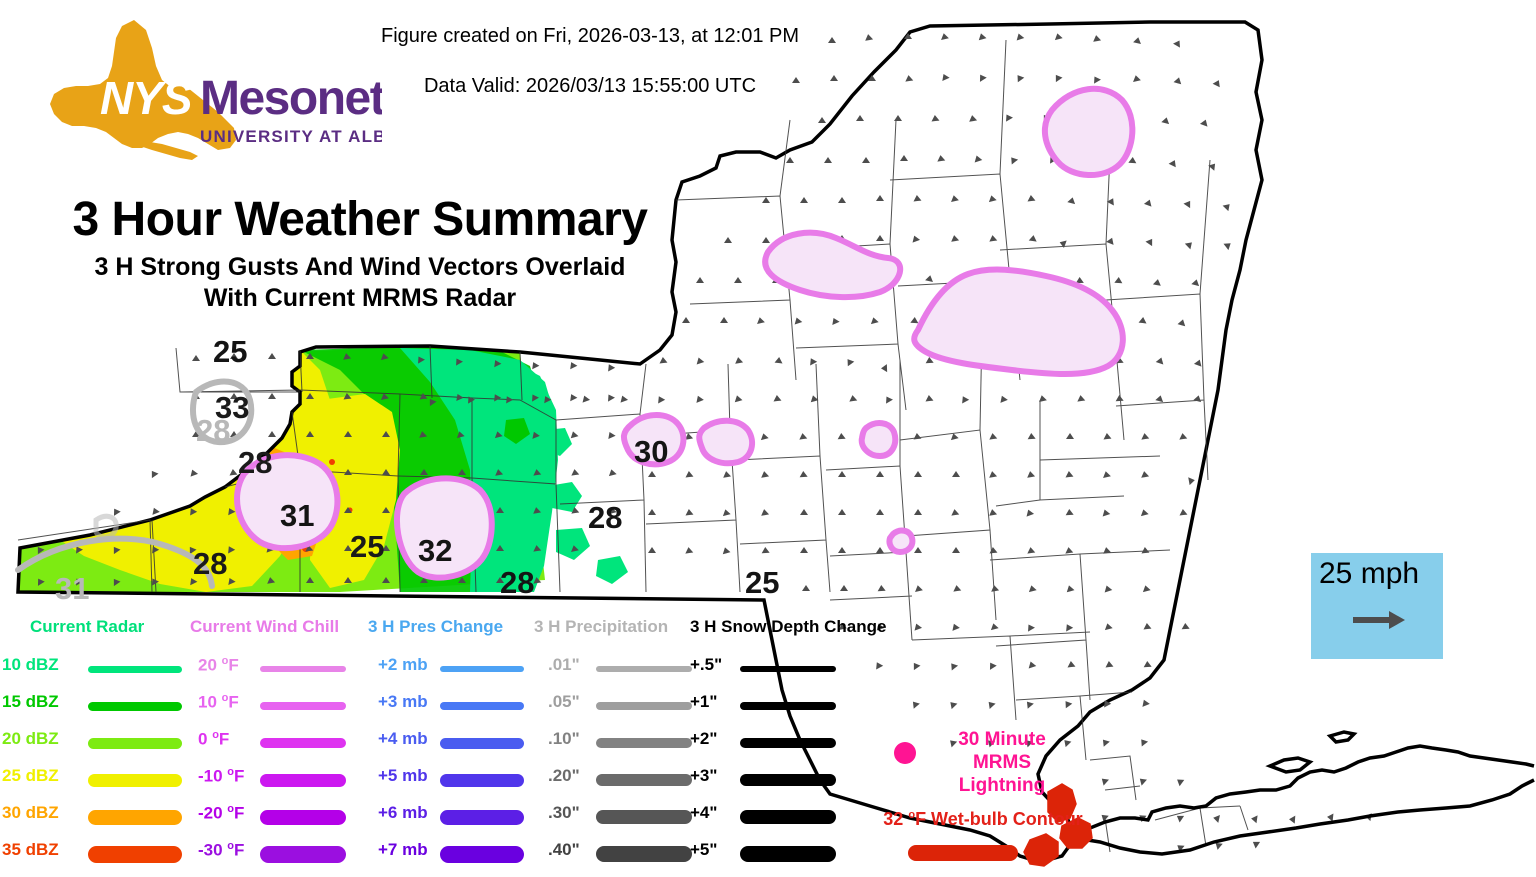 The image size is (1536, 877). I want to click on legend-value-label: 20 dBZ, so click(30, 738).